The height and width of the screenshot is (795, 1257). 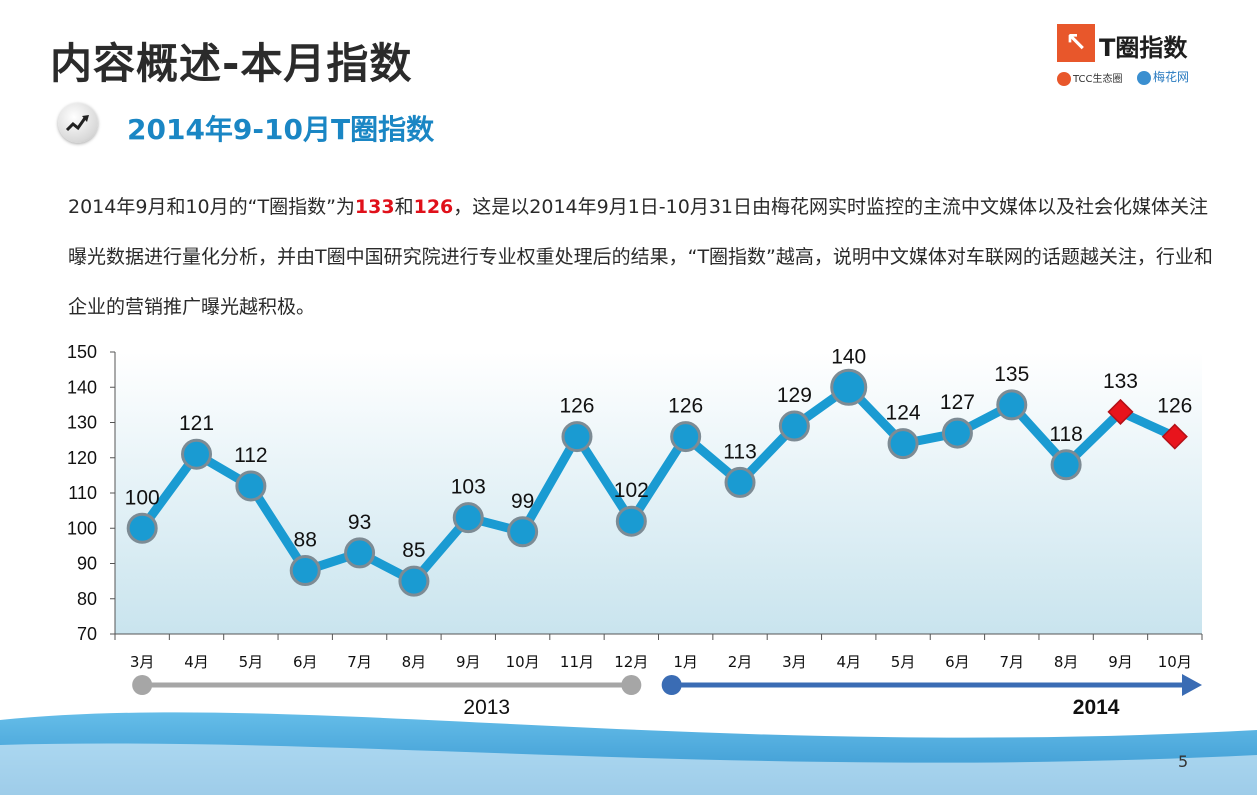 What do you see at coordinates (87, 634) in the screenshot?
I see `y-tick-label: 70` at bounding box center [87, 634].